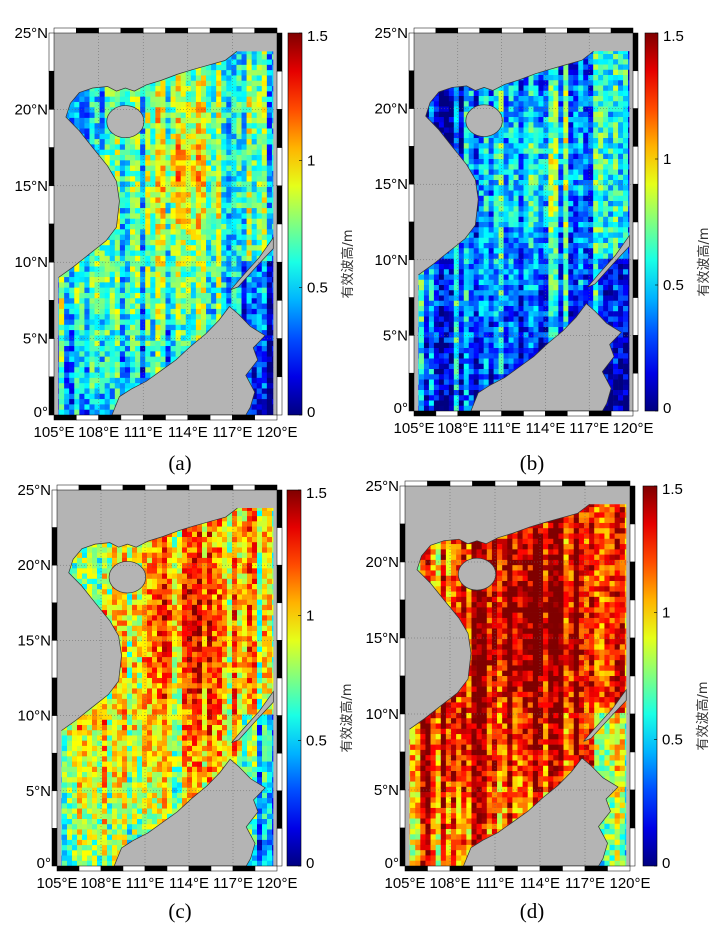 This screenshot has height=928, width=719. I want to click on colorbar-tick-label: 0, so click(311, 412).